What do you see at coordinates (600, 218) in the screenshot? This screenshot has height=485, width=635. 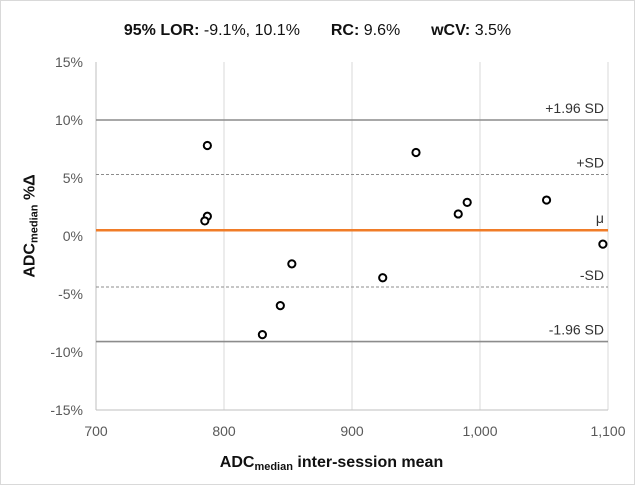 I see `reference-line-label: μ` at bounding box center [600, 218].